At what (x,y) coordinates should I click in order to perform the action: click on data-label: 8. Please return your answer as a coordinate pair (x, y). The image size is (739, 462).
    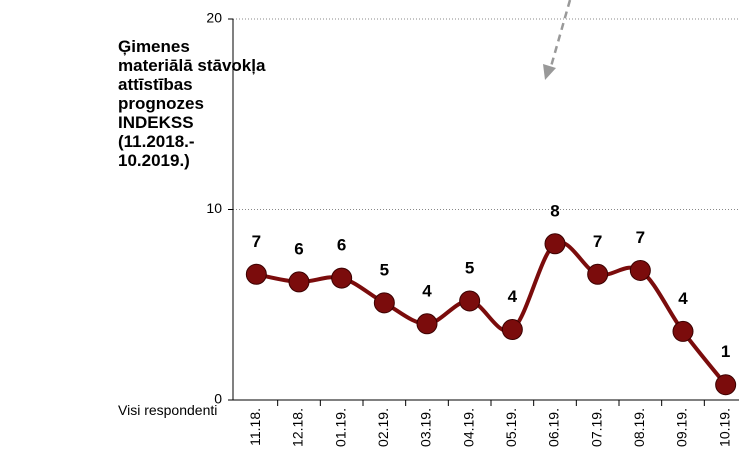
    Looking at the image, I should click on (554, 210).